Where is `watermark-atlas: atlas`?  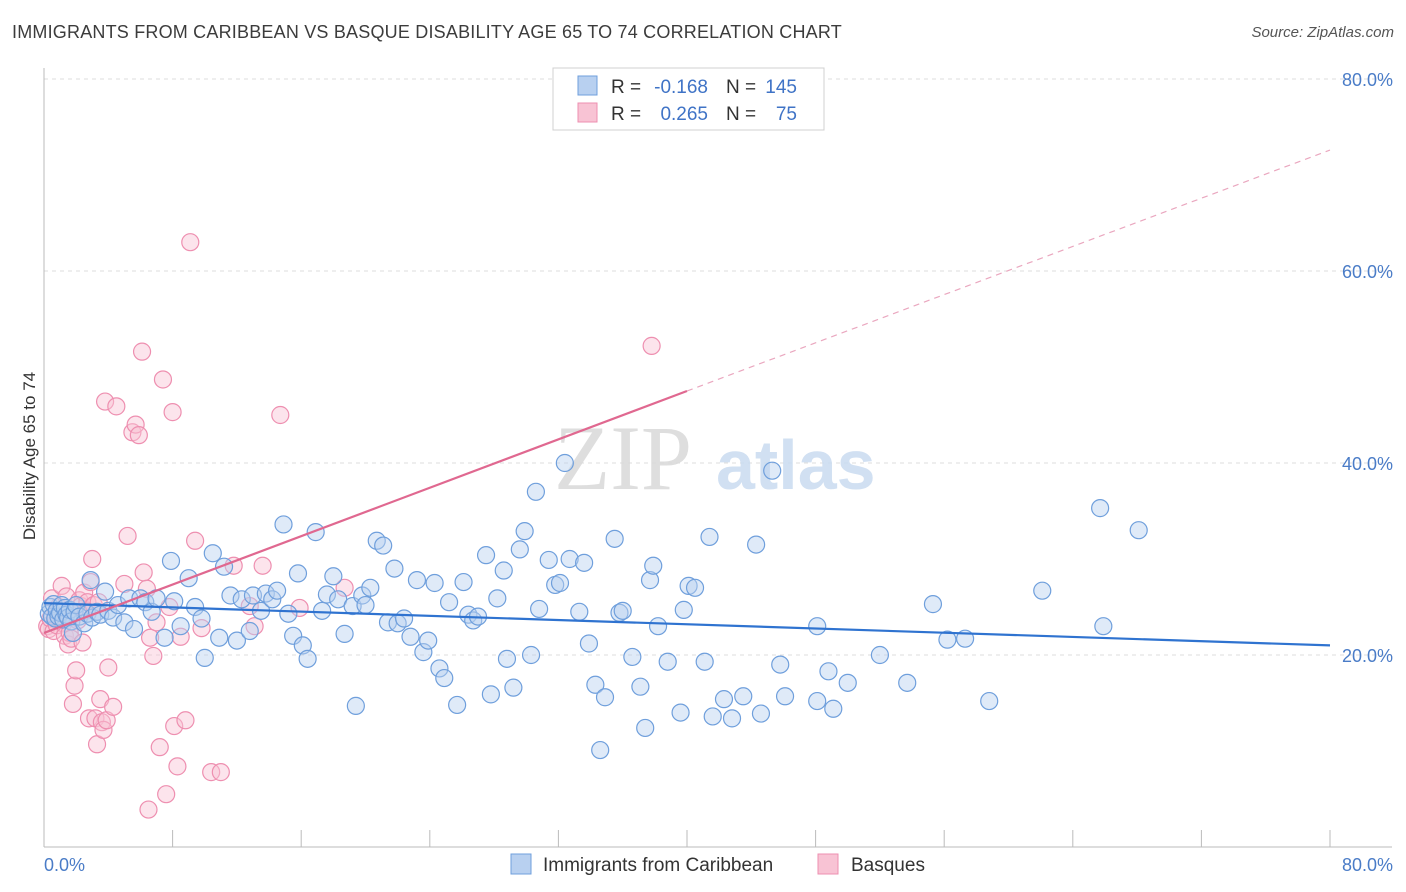 watermark-atlas: atlas is located at coordinates (796, 465).